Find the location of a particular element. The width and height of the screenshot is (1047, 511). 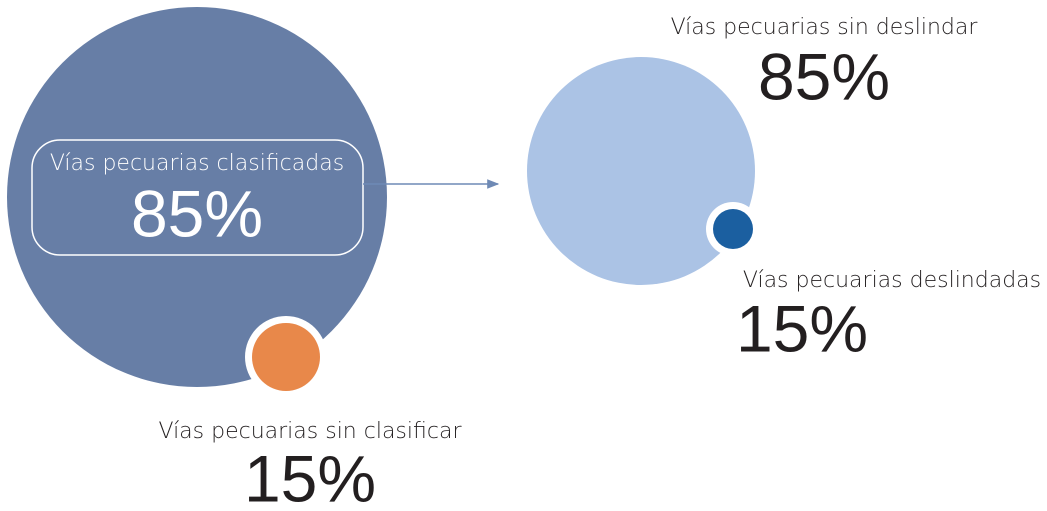

label-box is located at coordinates (197, 197).